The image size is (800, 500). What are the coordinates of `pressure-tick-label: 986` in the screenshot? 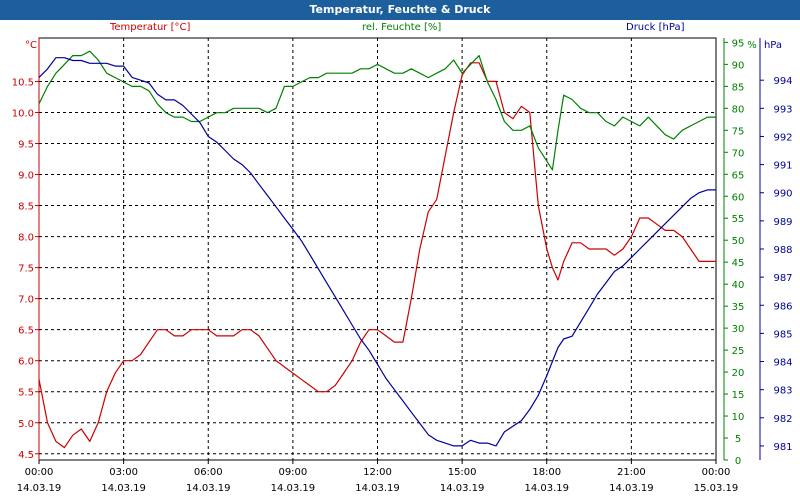 It's located at (782, 306).